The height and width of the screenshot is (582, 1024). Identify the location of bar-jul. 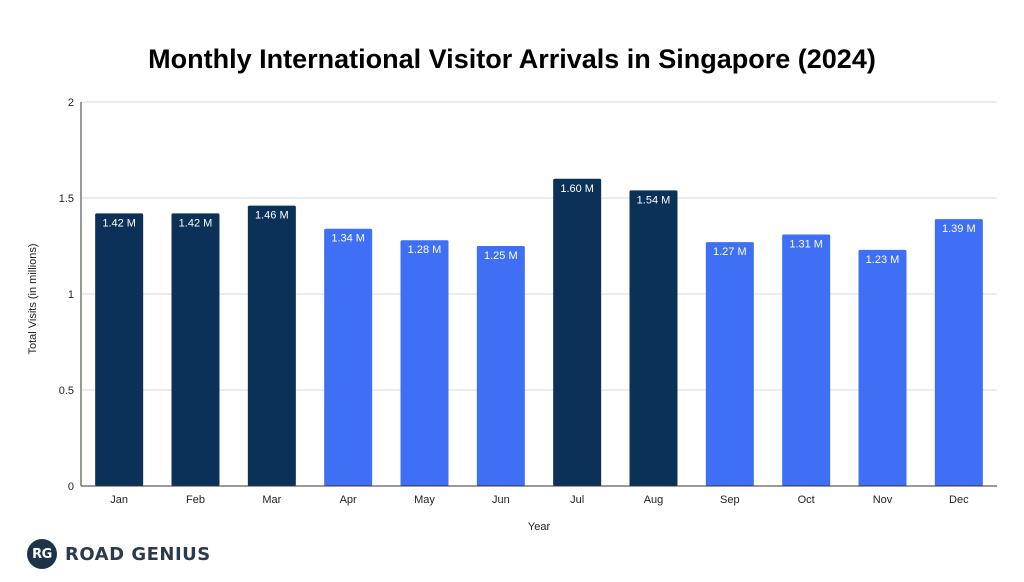
(577, 332).